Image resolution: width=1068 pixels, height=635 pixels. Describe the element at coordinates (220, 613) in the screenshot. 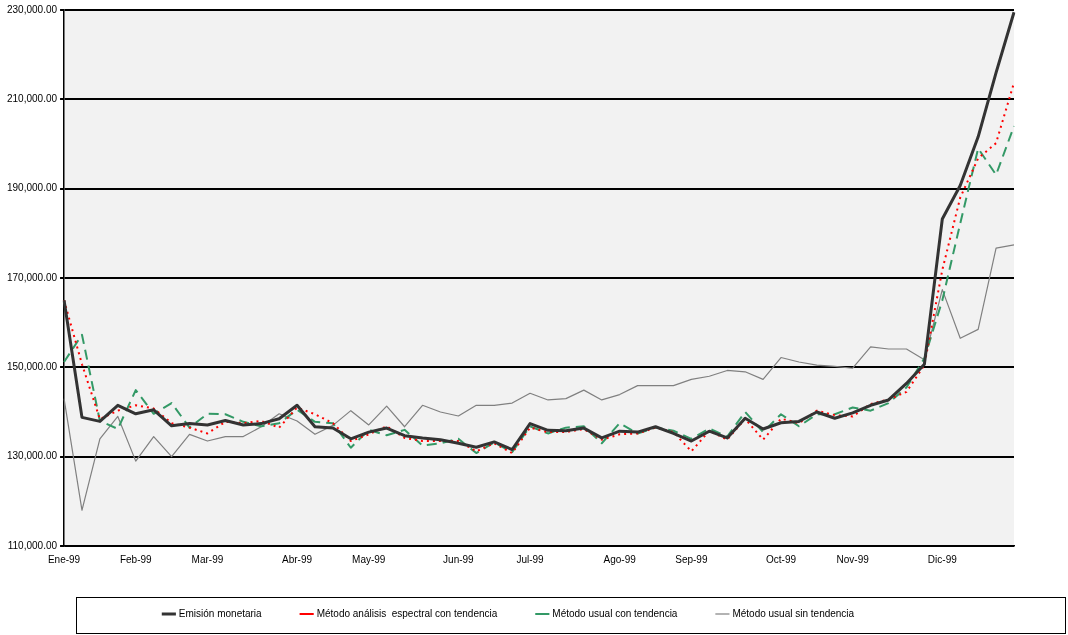

I see `legend-label: Emisión monetaria` at that location.